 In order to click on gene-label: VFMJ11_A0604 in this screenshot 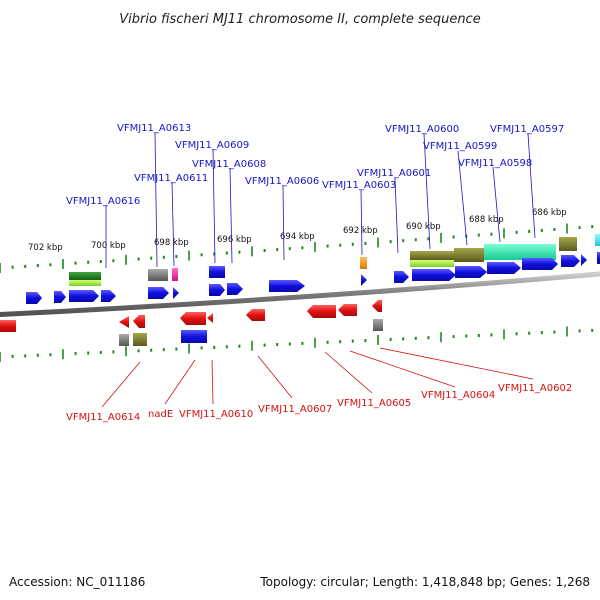, I will do `click(458, 395)`.